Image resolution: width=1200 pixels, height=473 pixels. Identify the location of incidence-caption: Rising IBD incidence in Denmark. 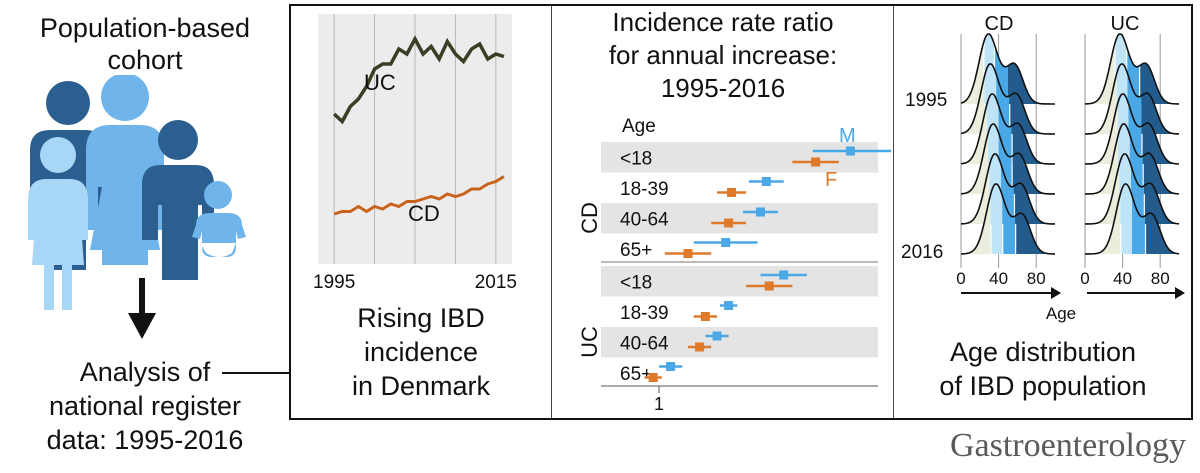
(421, 352).